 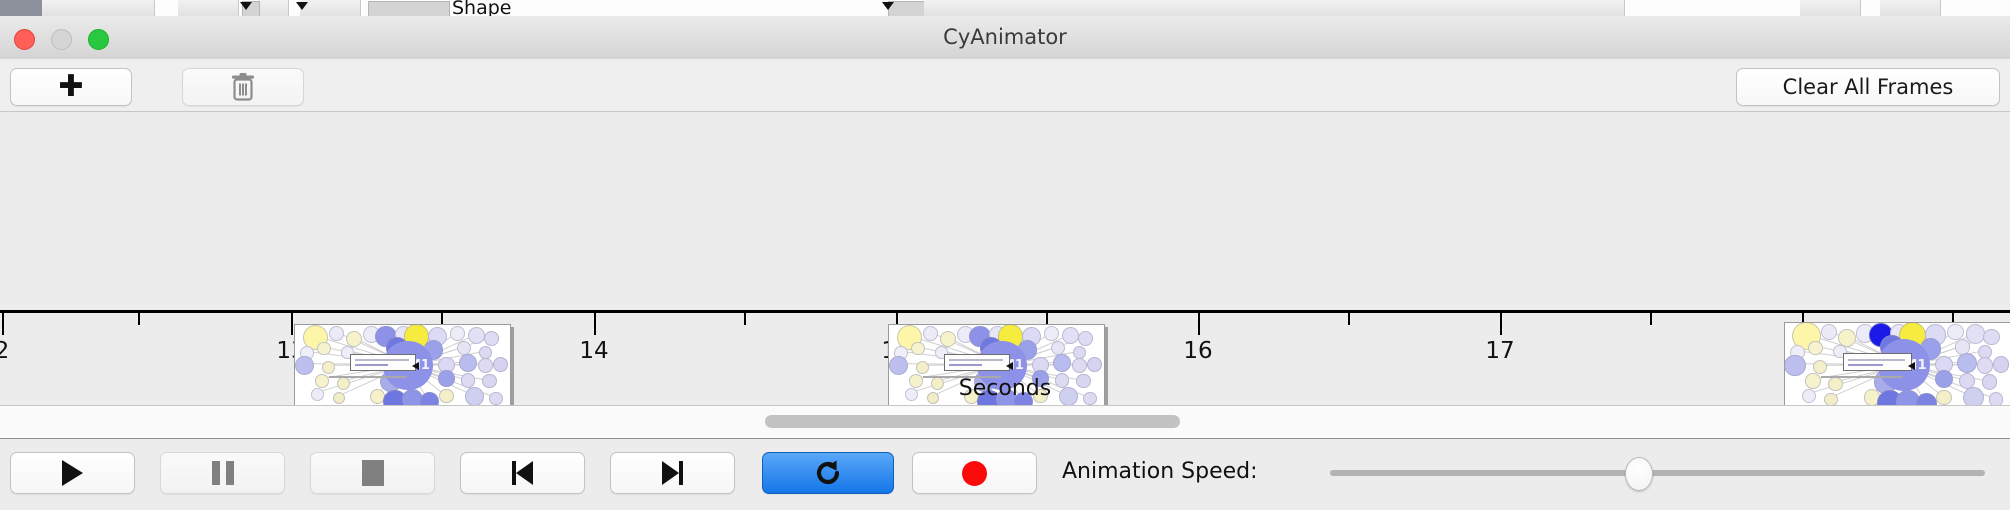 I want to click on slider-track, so click(x=1657, y=473).